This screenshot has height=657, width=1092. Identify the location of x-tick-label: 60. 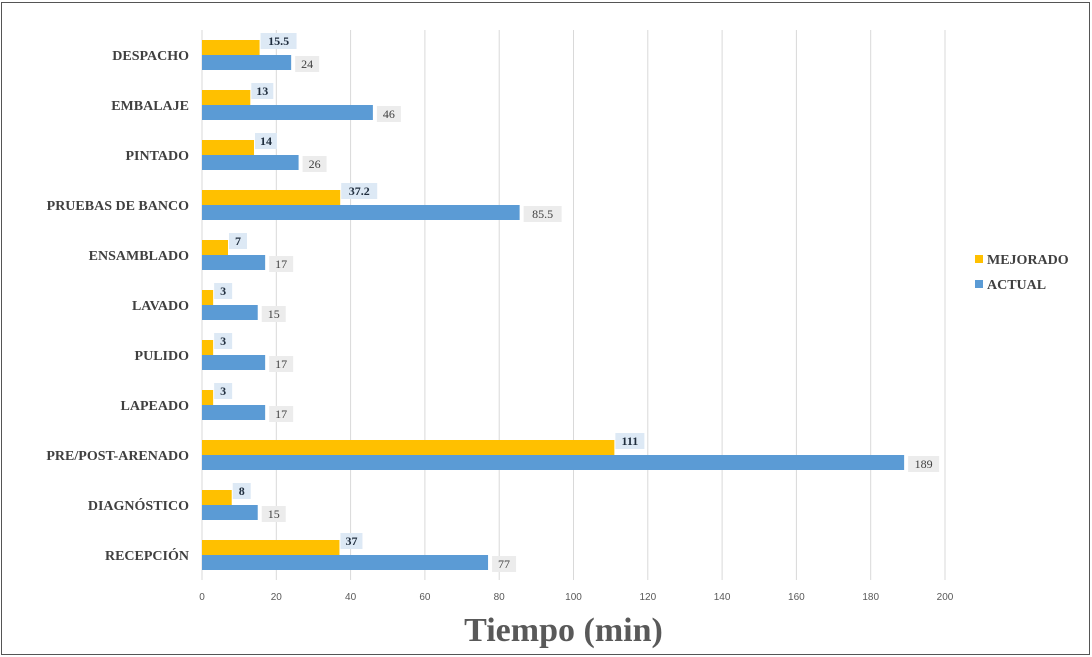
(425, 597).